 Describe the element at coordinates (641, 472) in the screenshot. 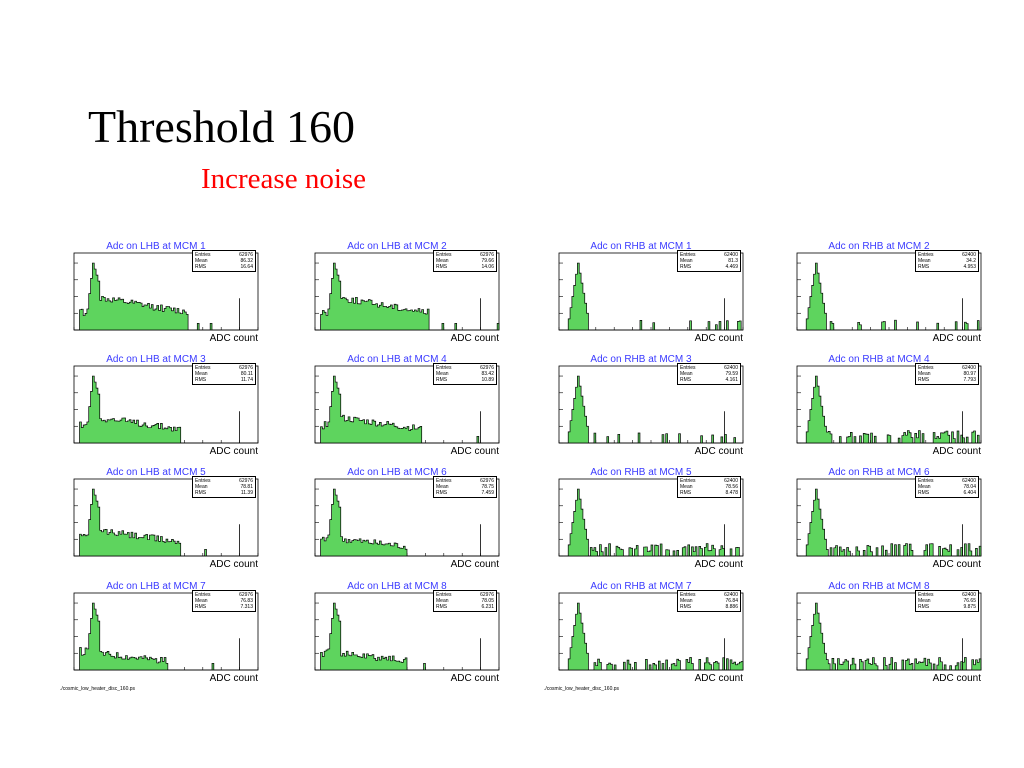

I see `histogram-title: Adc on RHB at MCM 5` at that location.